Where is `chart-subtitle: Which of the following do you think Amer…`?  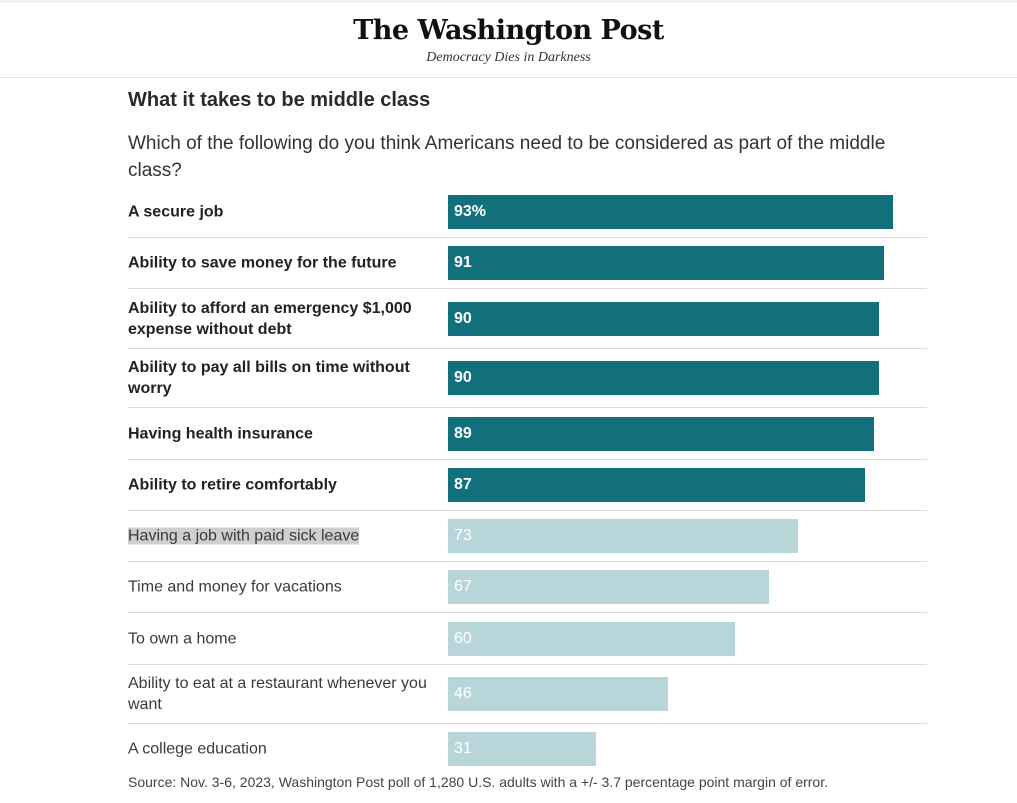
chart-subtitle: Which of the following do you think Amer… is located at coordinates (507, 157).